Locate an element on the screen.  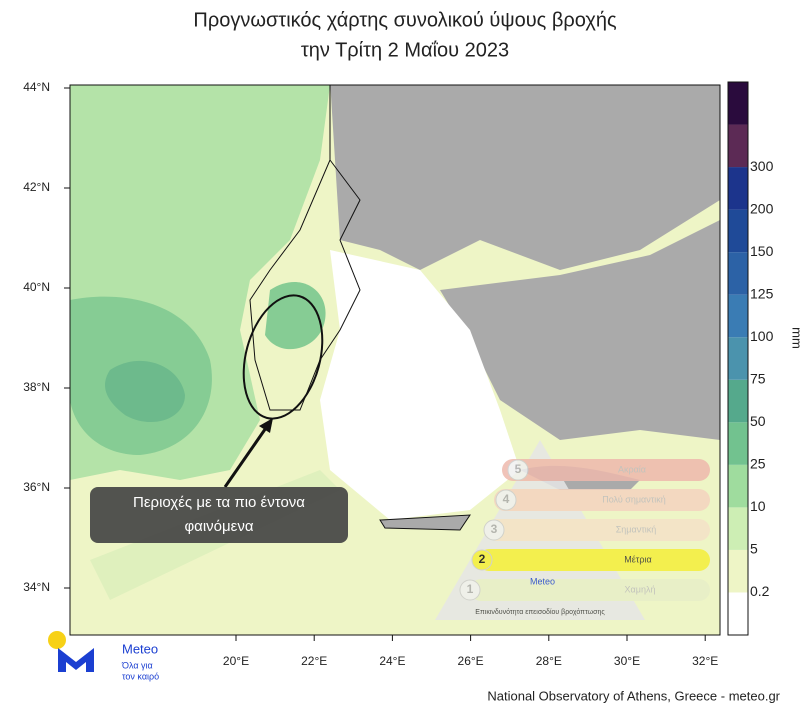
colorbar-label: 10 is located at coordinates (758, 506).